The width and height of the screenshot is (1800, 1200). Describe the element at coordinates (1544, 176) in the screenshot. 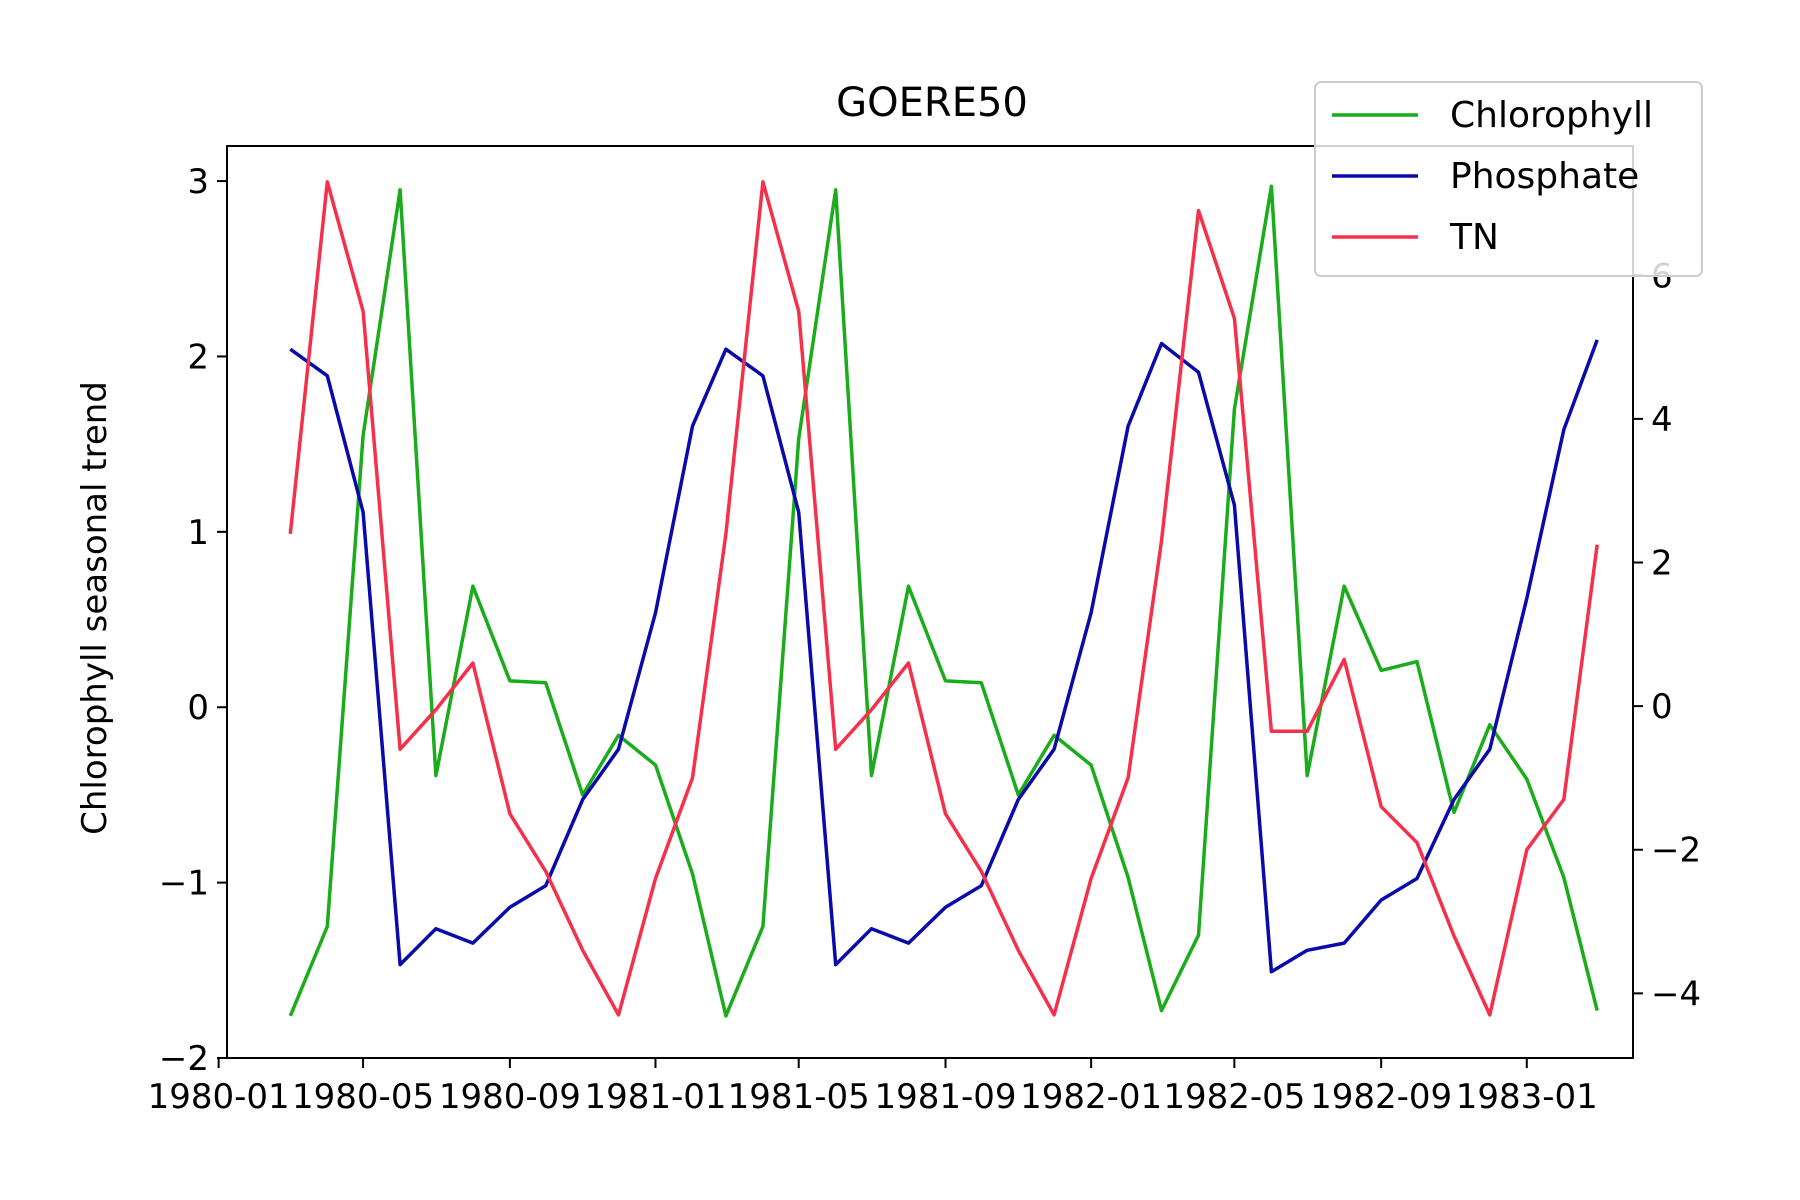

I see `legend-label-phosphate: Phosphate` at that location.